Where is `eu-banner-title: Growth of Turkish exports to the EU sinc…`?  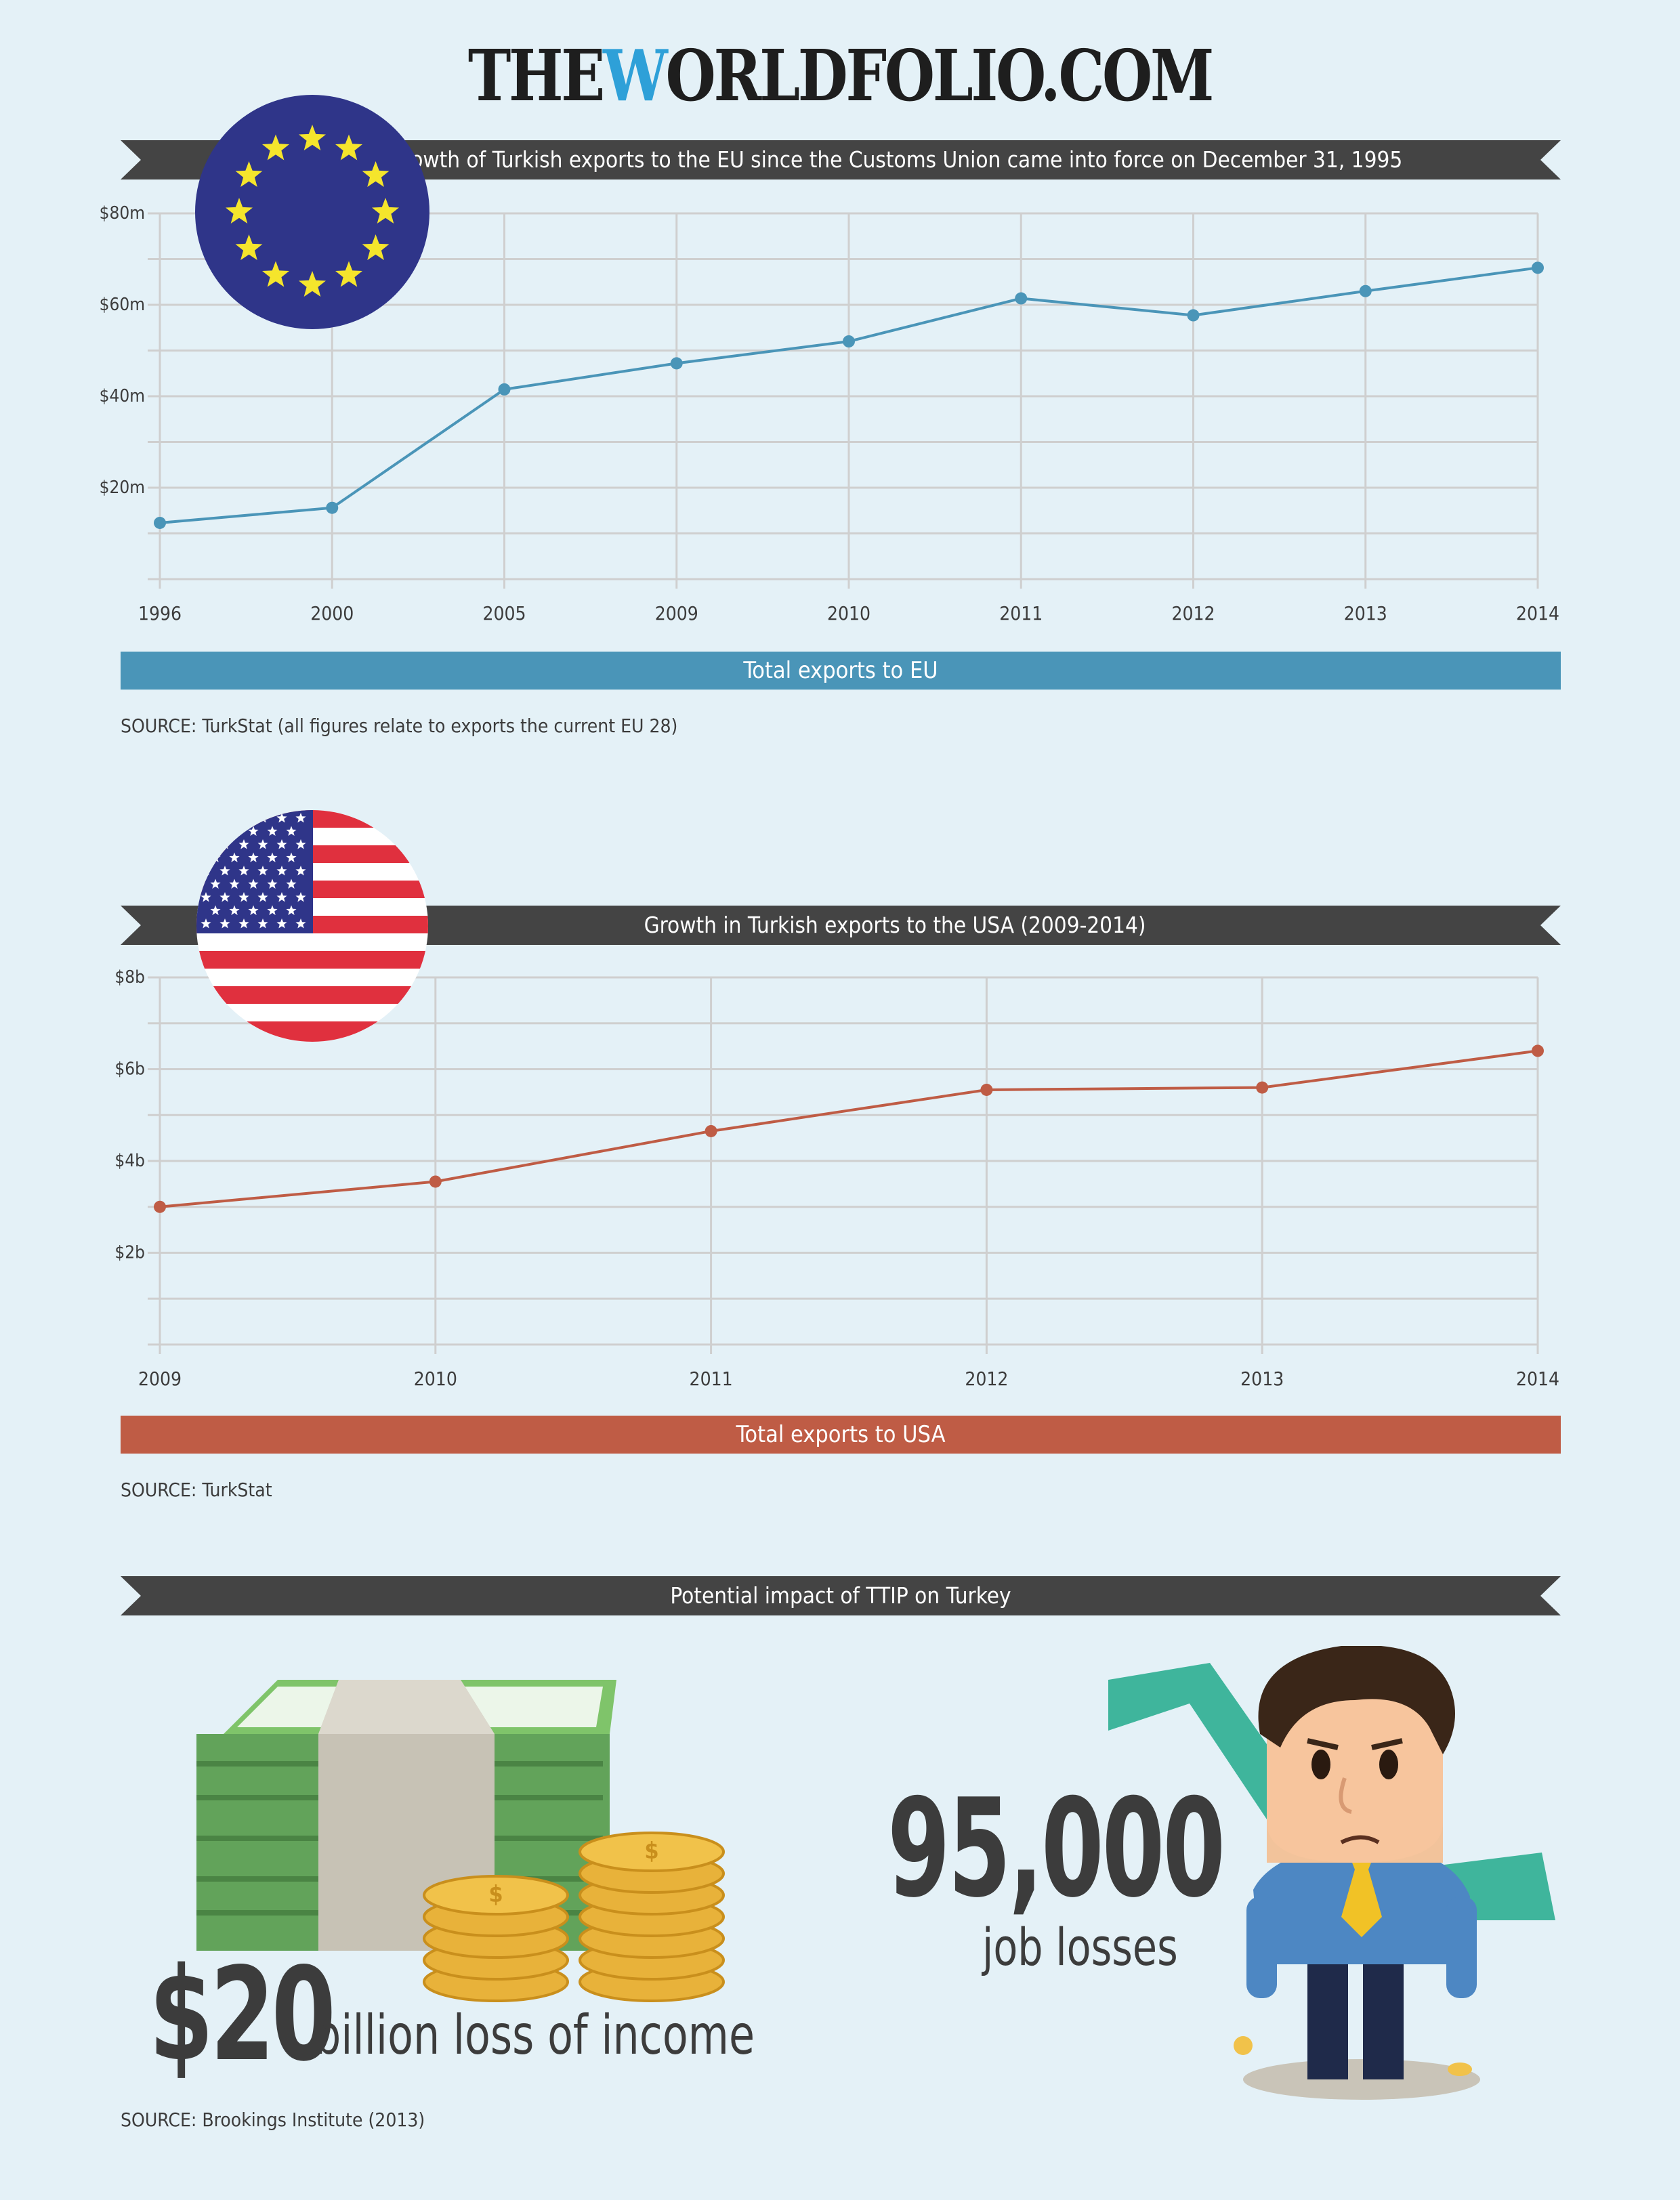
eu-banner-title: Growth of Turkish exports to the EU sinc… is located at coordinates (895, 159).